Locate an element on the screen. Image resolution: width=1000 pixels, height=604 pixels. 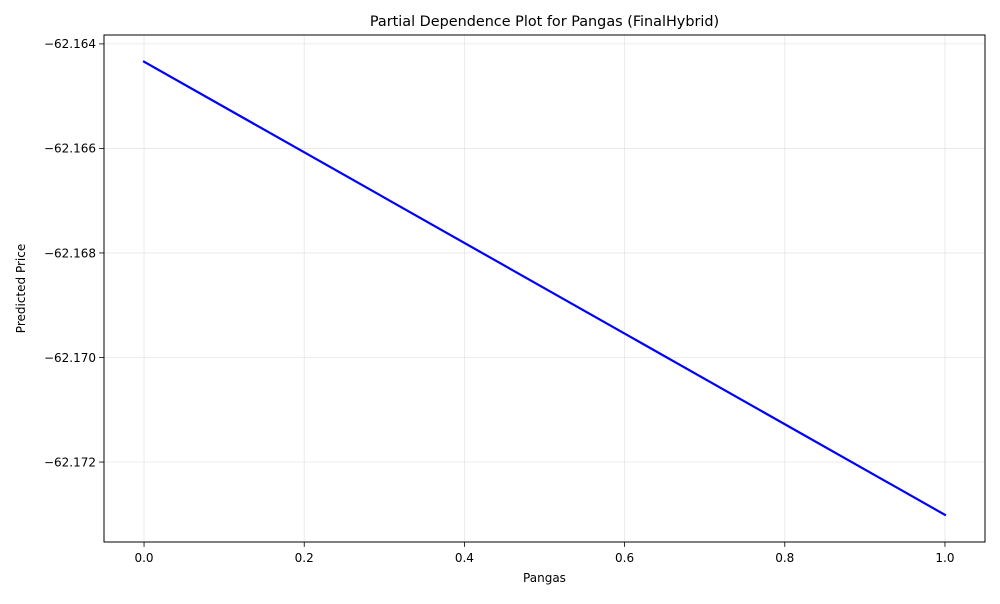
y-tick-label: −62.172 is located at coordinates (70, 462).